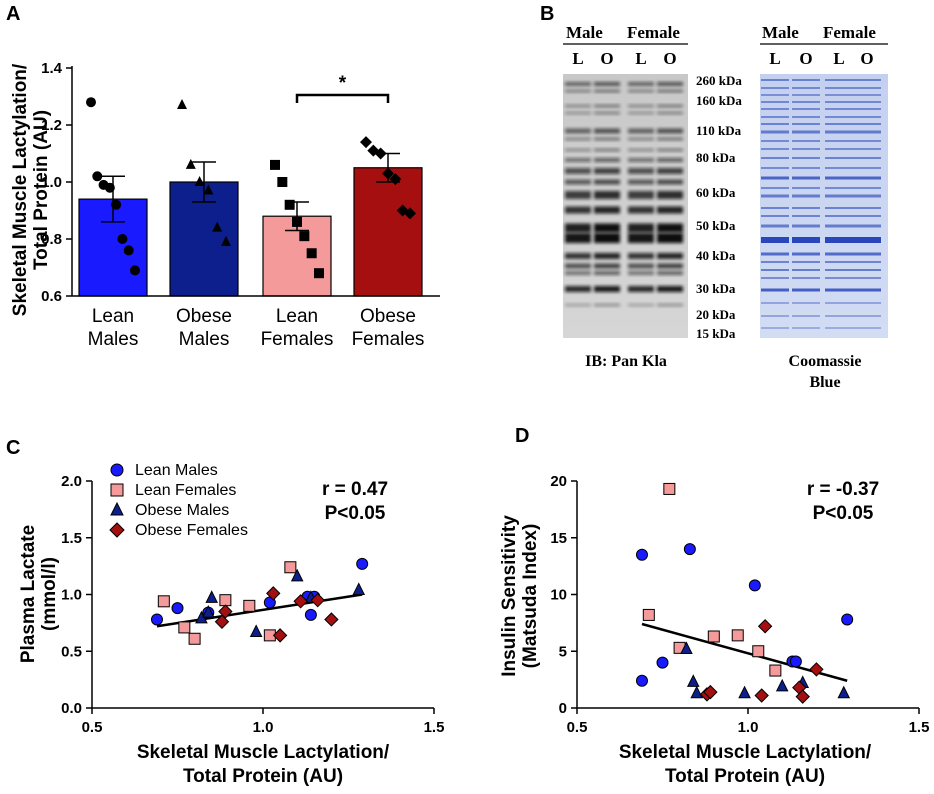  Describe the element at coordinates (824, 206) in the screenshot. I see `coomassie-gel` at that location.